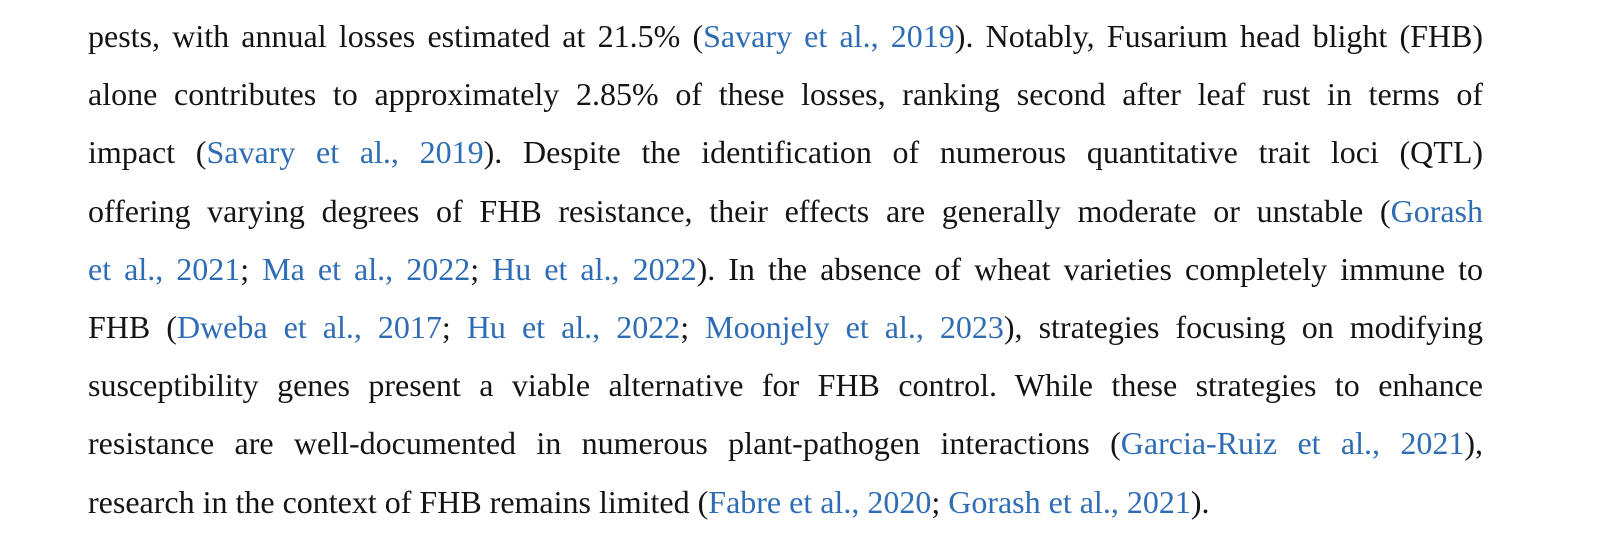 This screenshot has height=551, width=1600. What do you see at coordinates (1474, 443) in the screenshot?
I see `body-text: ),` at bounding box center [1474, 443].